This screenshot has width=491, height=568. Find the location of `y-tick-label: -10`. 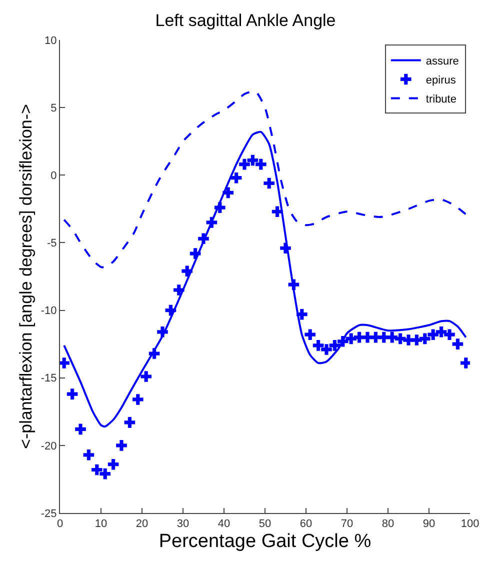

y-tick-label: -10 is located at coordinates (48, 311).